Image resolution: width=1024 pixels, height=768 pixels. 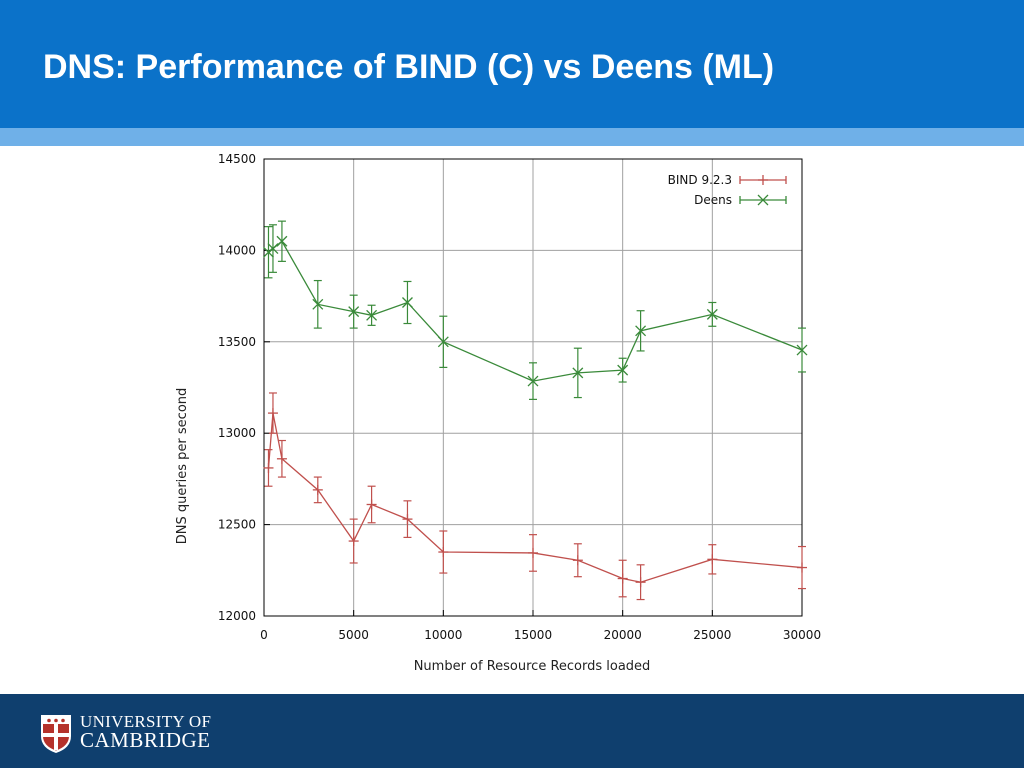 I want to click on x-tick-label: 0, so click(x=264, y=635).